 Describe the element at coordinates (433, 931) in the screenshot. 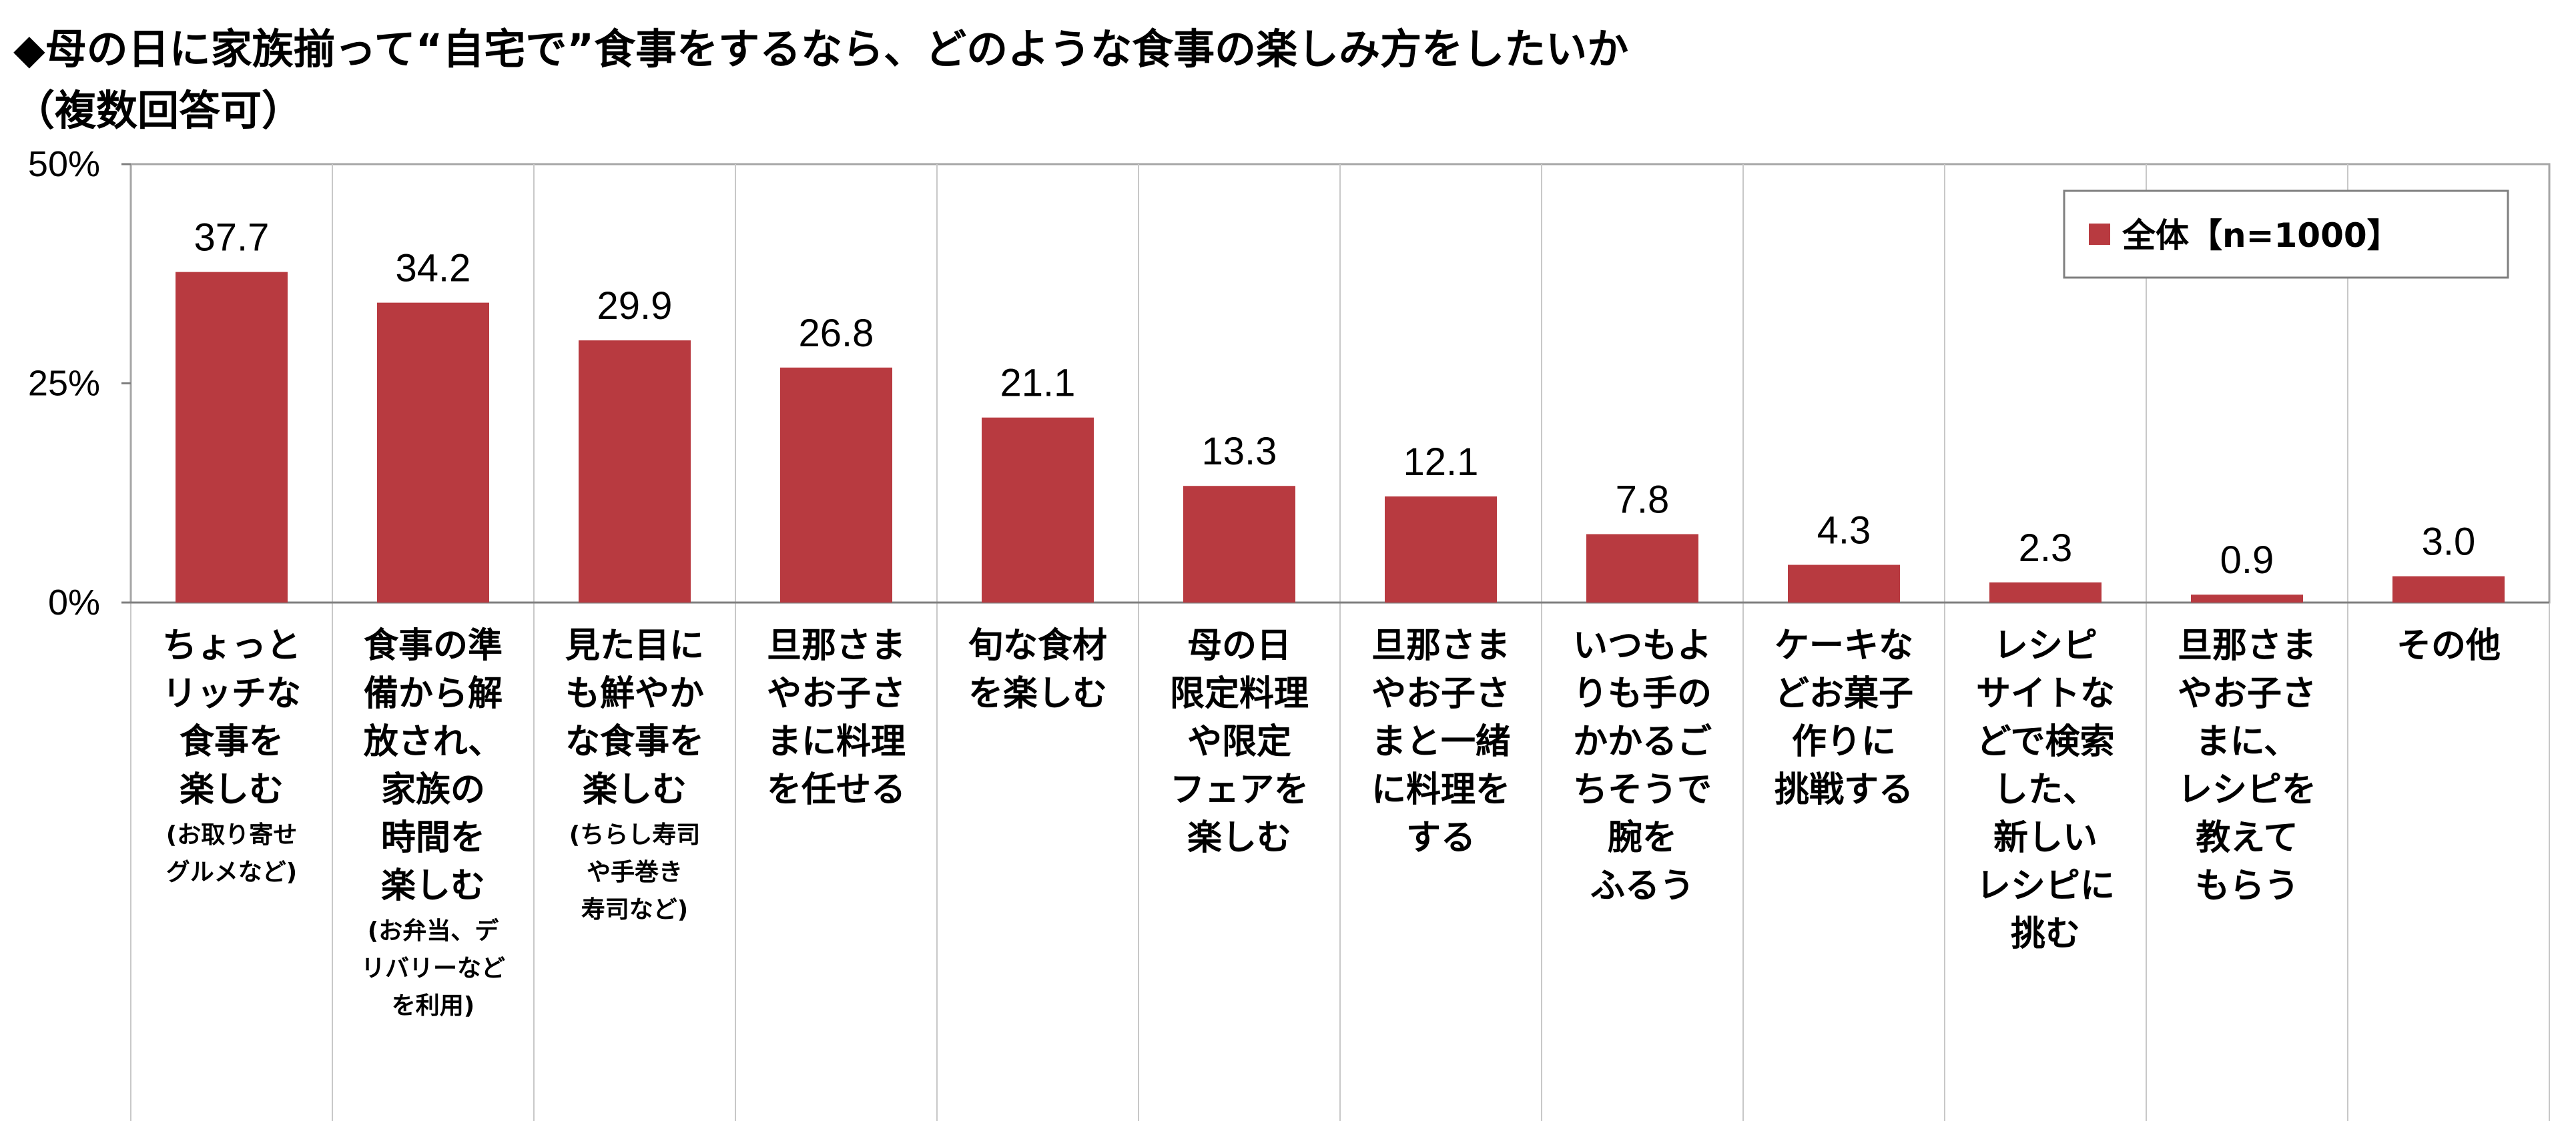

I see `category-note-line: (お弁当、デ` at that location.